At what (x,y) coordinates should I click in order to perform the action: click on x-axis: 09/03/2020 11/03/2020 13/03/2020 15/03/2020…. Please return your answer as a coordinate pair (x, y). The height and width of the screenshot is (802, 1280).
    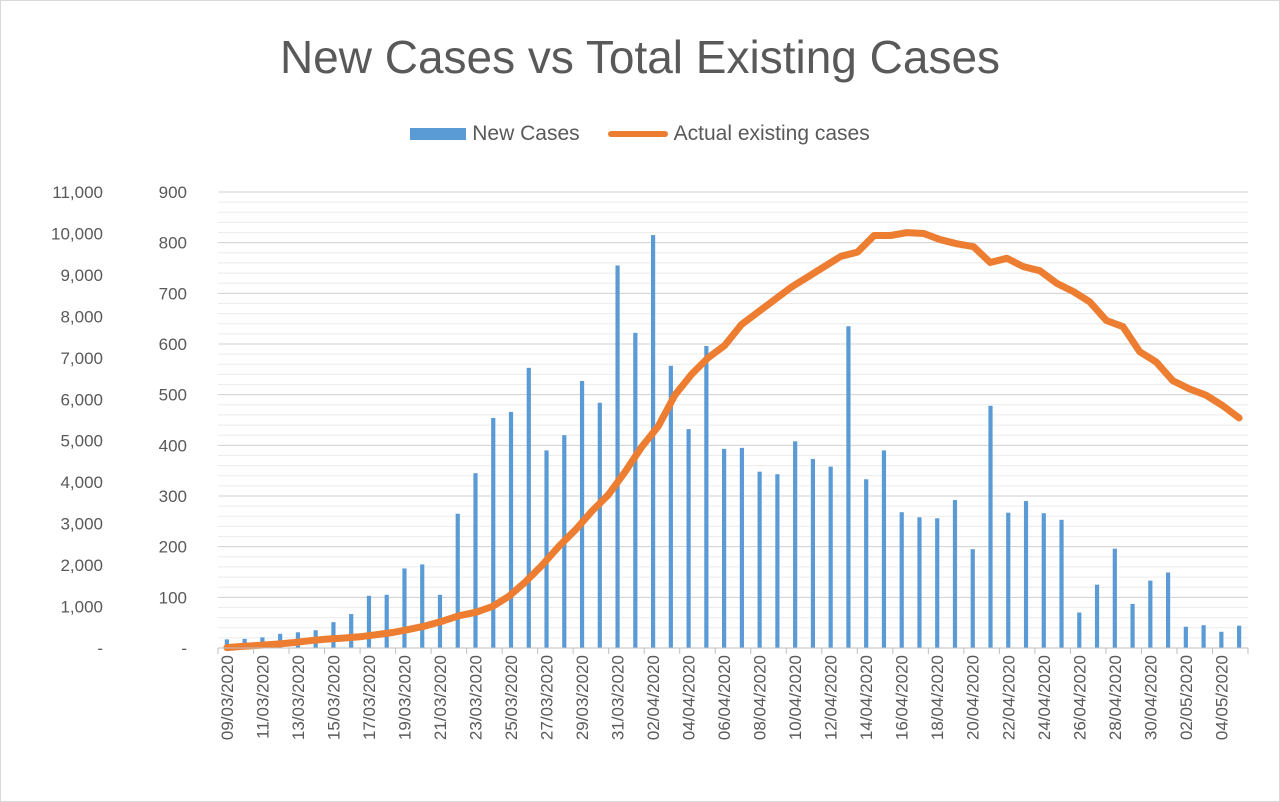
    Looking at the image, I should click on (733, 694).